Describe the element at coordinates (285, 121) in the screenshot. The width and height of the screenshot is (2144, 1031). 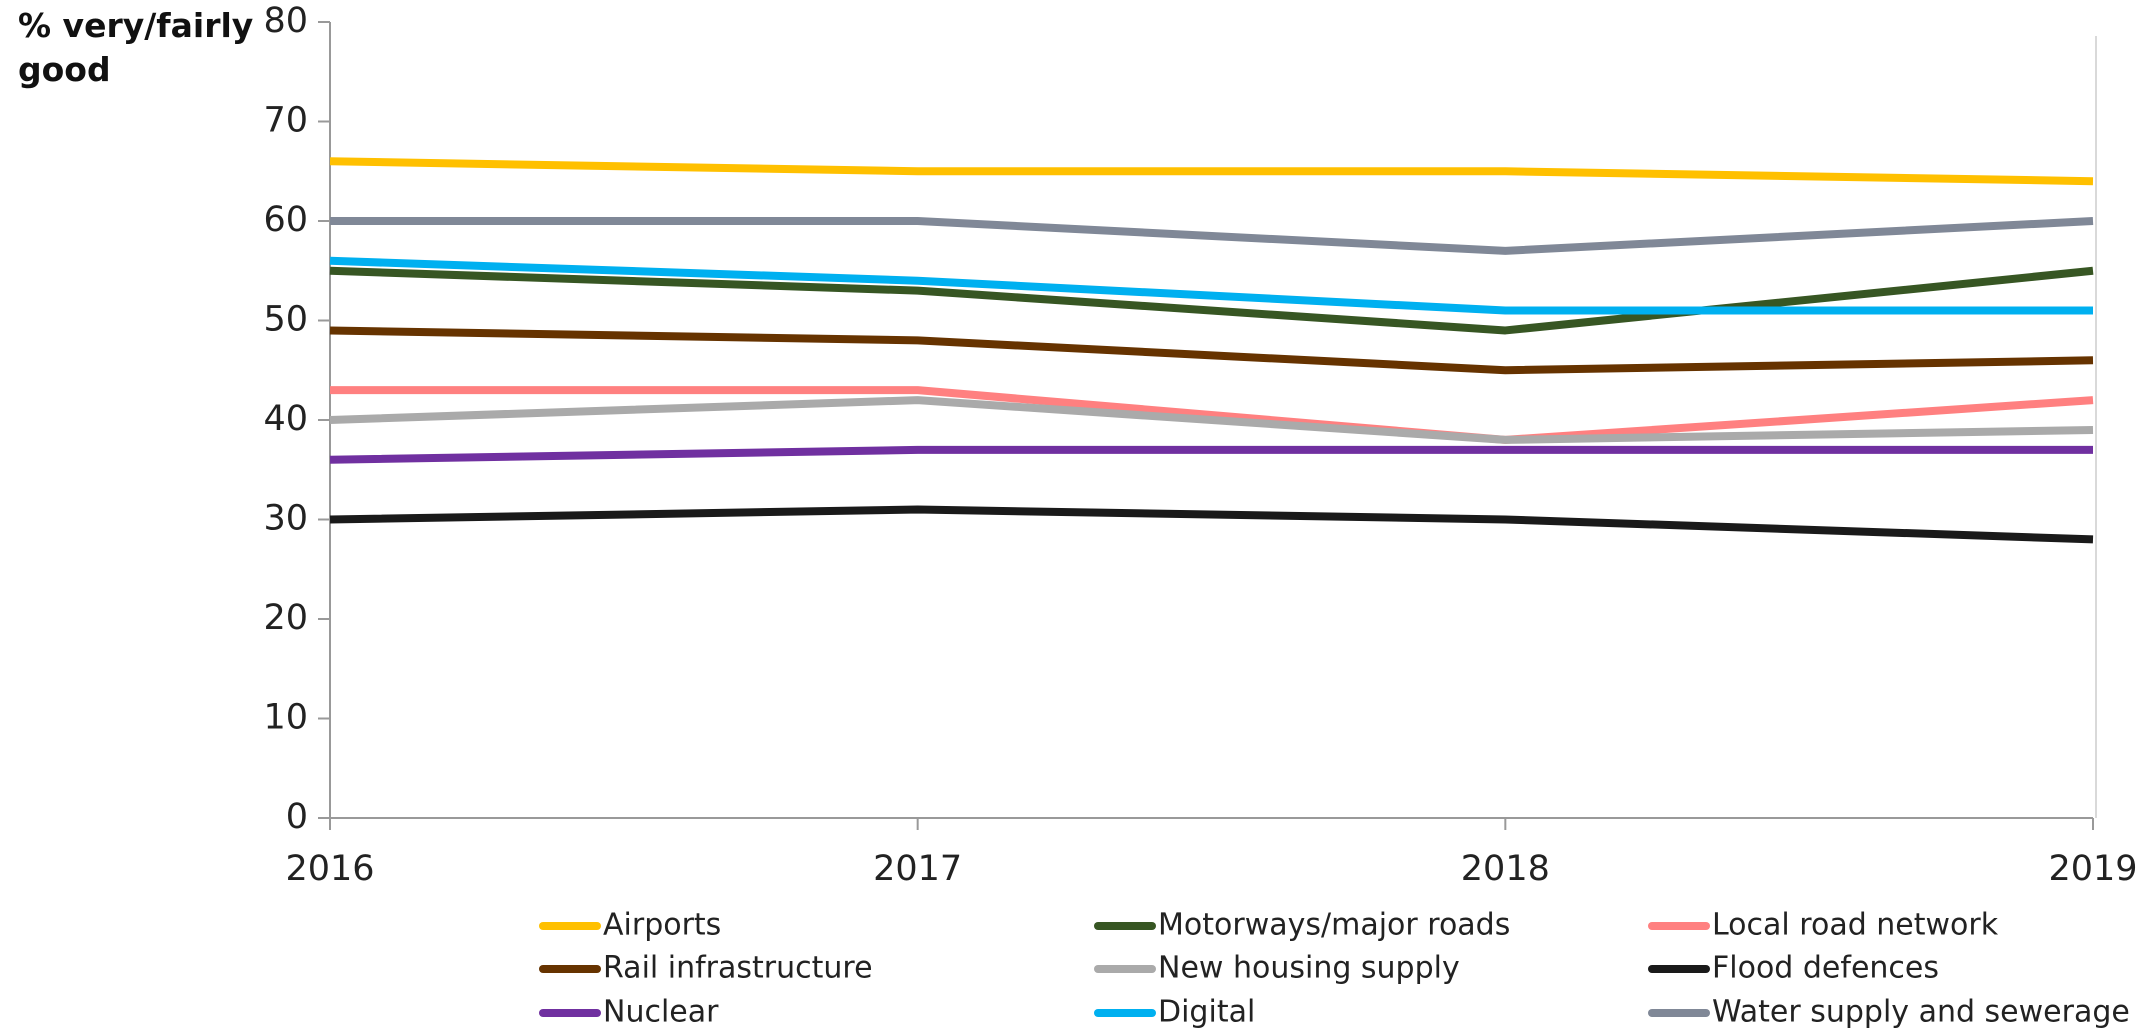
I see `y-tick-label: 70` at that location.